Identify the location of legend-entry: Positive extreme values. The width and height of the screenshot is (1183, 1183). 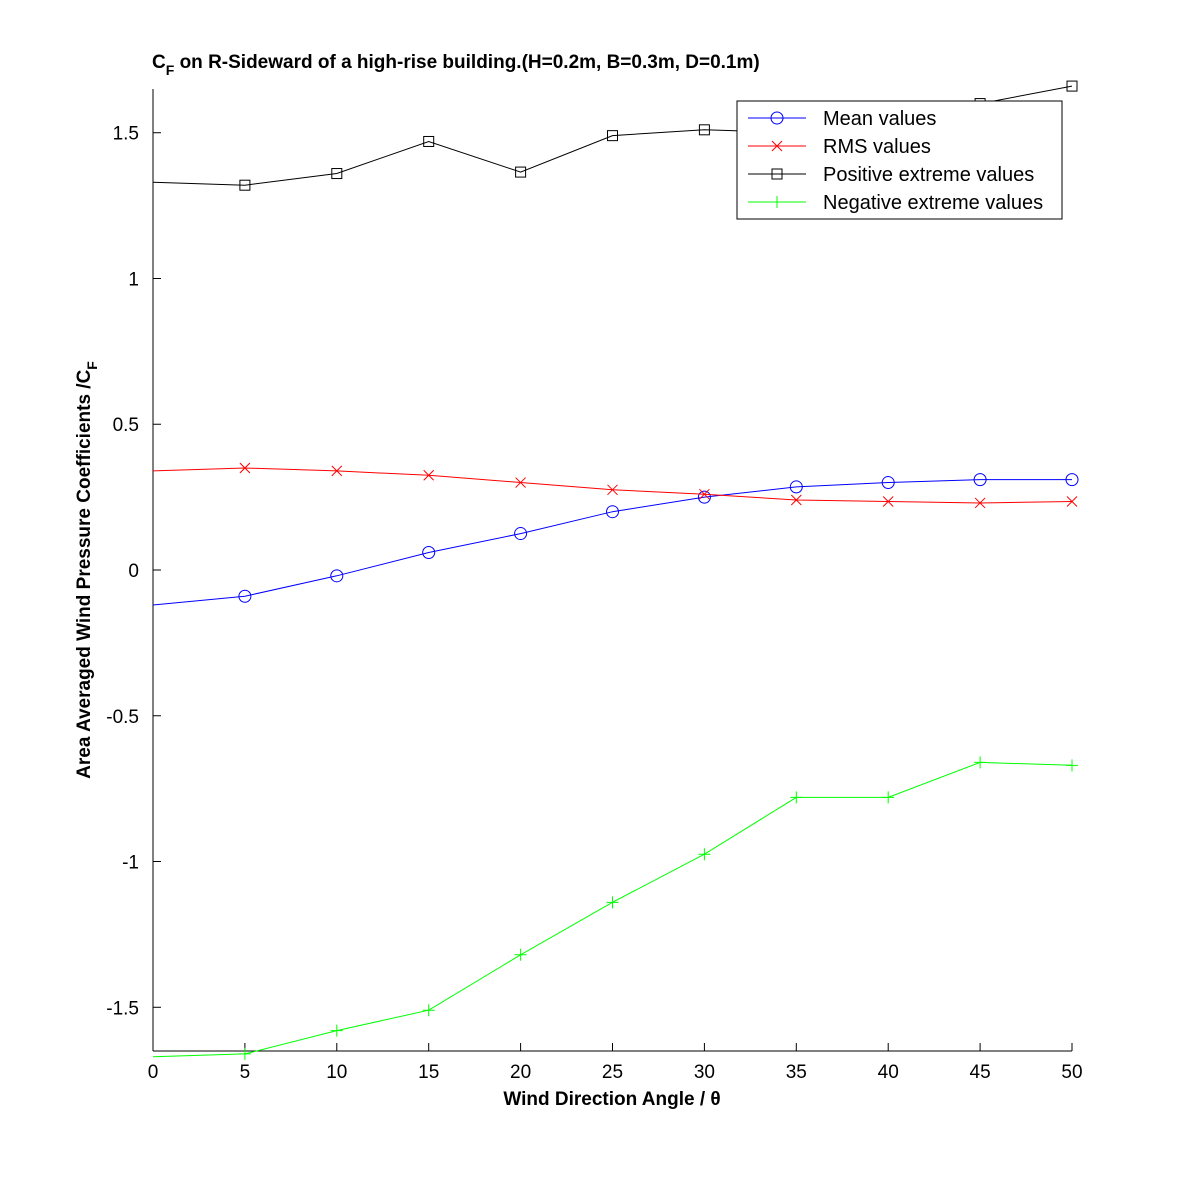
(891, 175).